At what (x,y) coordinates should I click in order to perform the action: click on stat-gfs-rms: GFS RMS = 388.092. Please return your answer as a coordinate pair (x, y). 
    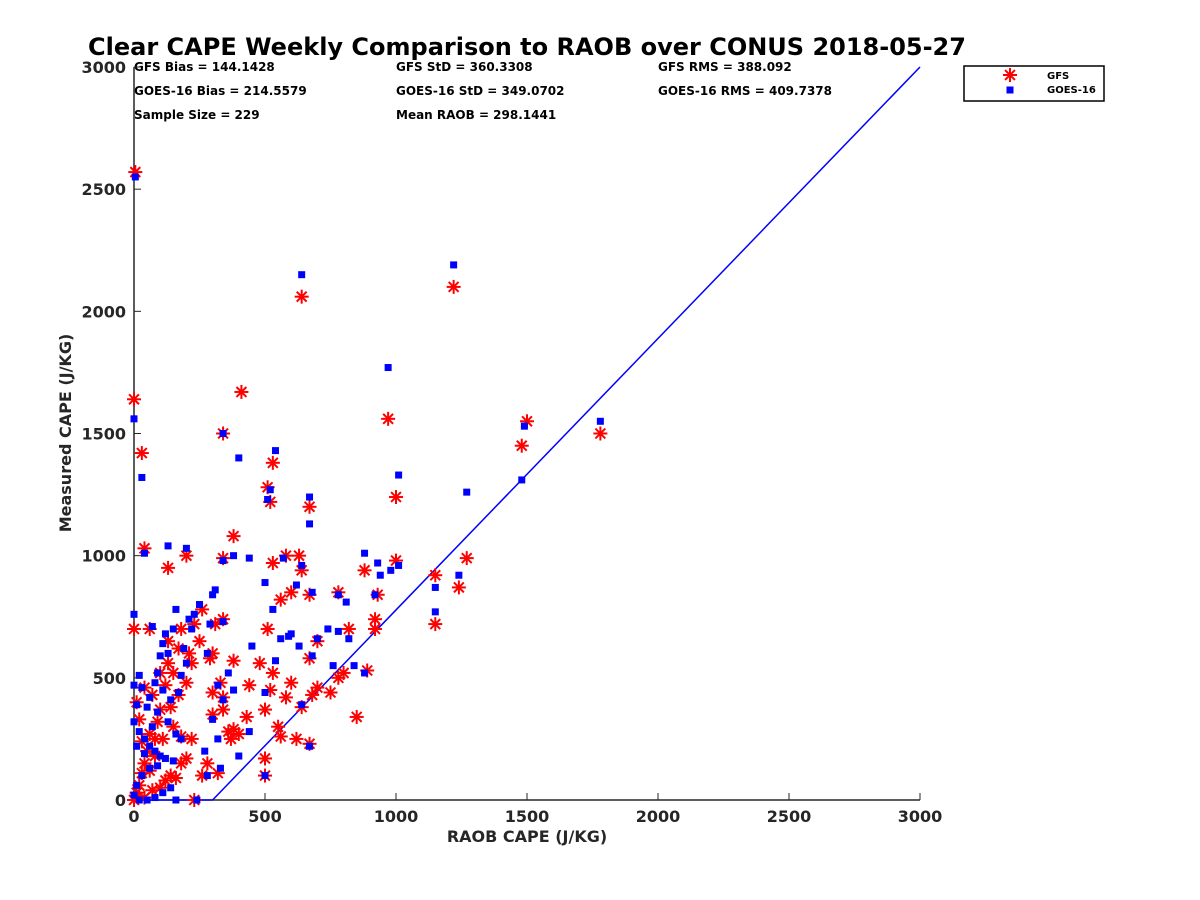
    Looking at the image, I should click on (725, 67).